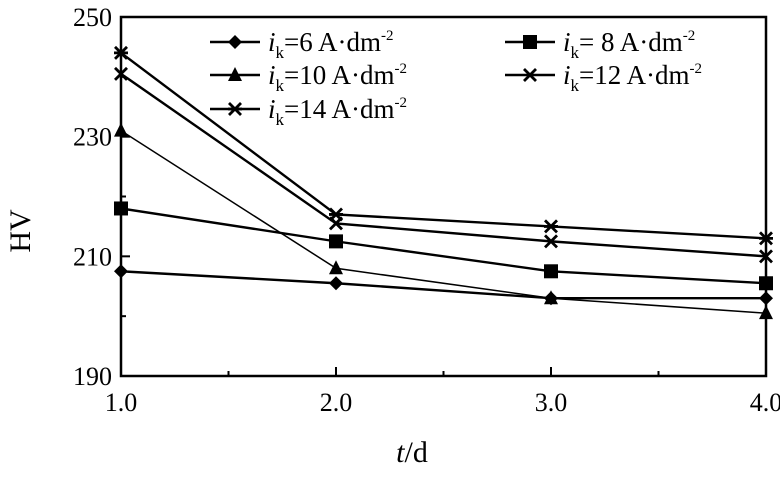 This screenshot has width=780, height=488. I want to click on legend-label: ik= 8 A·dm-2, so click(629, 44).